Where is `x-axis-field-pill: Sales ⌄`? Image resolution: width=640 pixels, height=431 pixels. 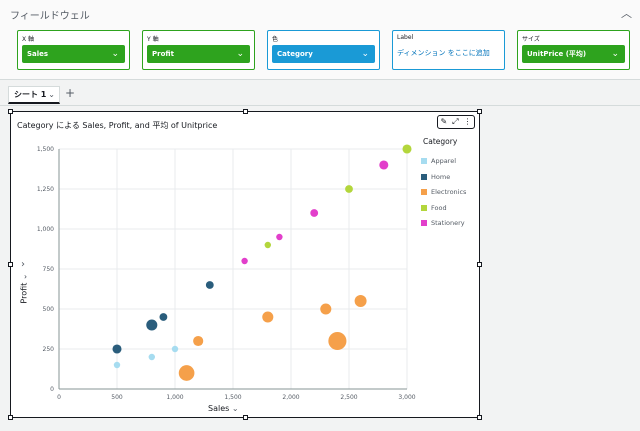 x-axis-field-pill: Sales ⌄ is located at coordinates (73, 54).